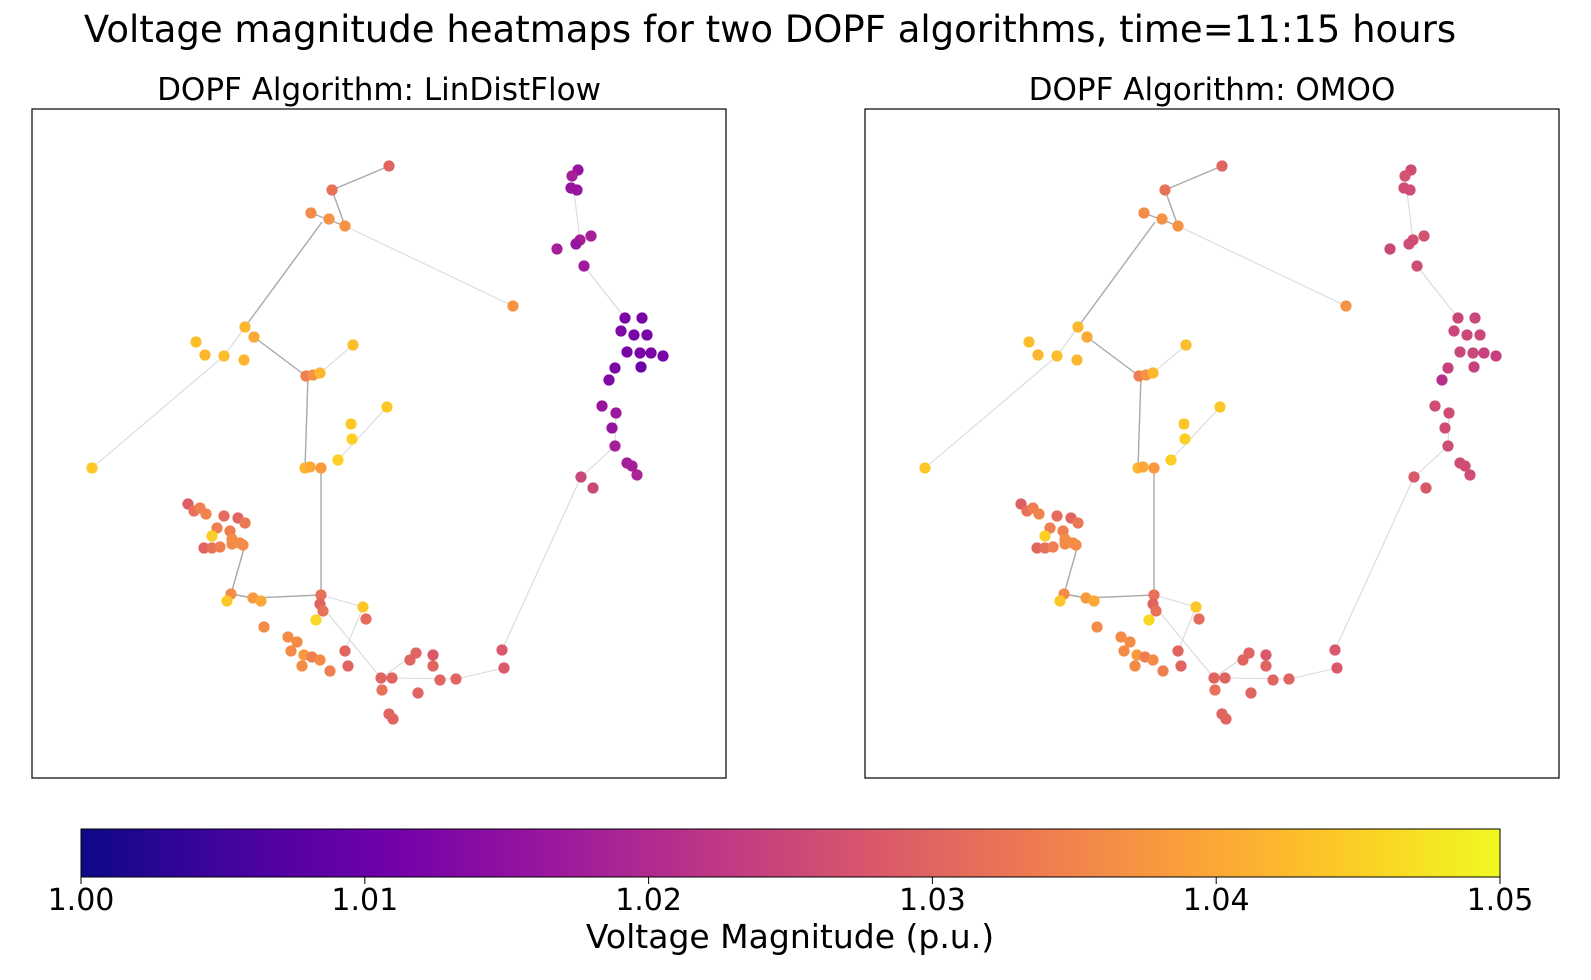 The height and width of the screenshot is (980, 1591). What do you see at coordinates (1500, 900) in the screenshot?
I see `colorbar-tick-label: 1.05` at bounding box center [1500, 900].